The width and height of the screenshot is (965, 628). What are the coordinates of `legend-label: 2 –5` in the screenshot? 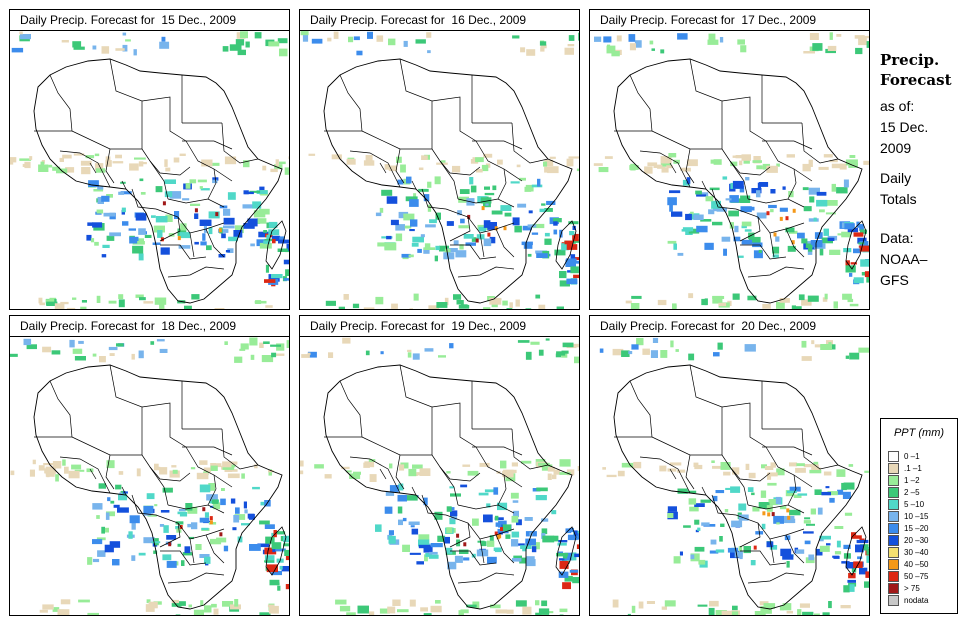 It's located at (912, 492).